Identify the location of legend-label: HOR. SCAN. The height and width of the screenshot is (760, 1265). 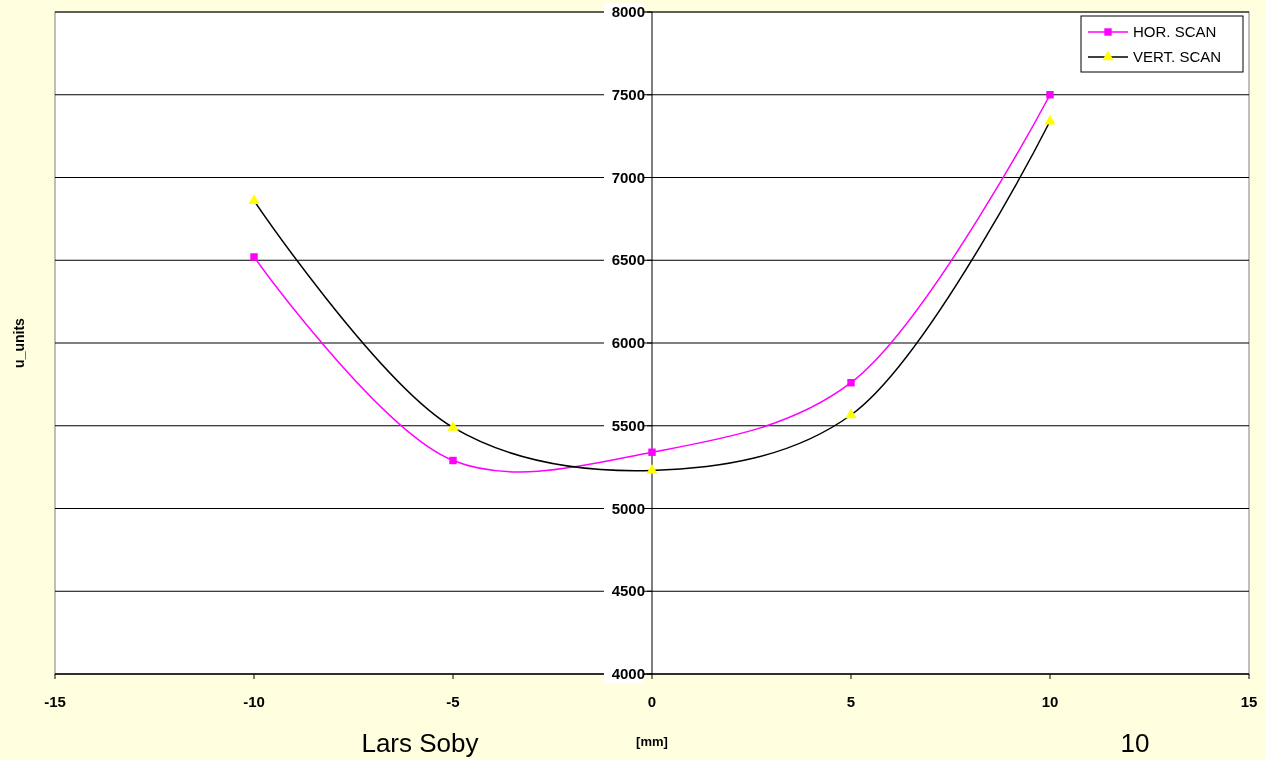
(1175, 31).